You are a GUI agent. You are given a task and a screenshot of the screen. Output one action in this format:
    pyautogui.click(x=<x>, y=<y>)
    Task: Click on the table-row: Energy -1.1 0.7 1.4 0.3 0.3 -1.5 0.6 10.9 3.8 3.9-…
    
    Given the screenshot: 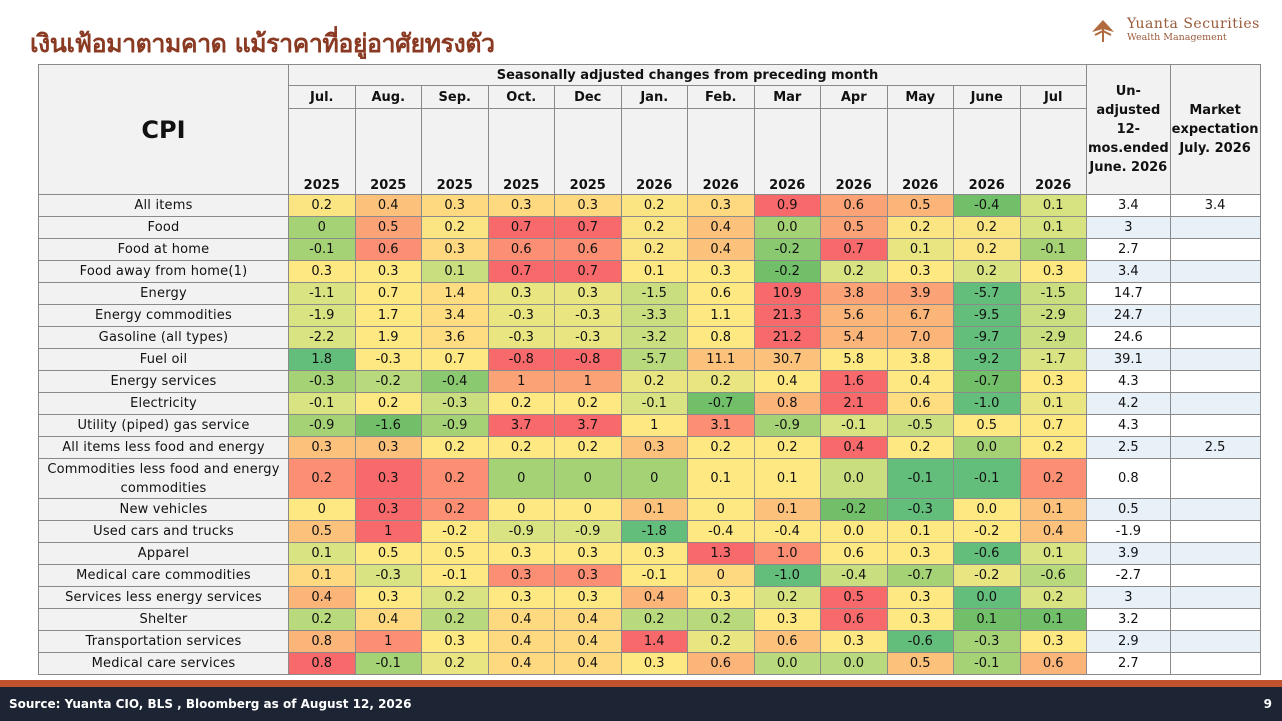 What is the action you would take?
    pyautogui.click(x=649, y=293)
    